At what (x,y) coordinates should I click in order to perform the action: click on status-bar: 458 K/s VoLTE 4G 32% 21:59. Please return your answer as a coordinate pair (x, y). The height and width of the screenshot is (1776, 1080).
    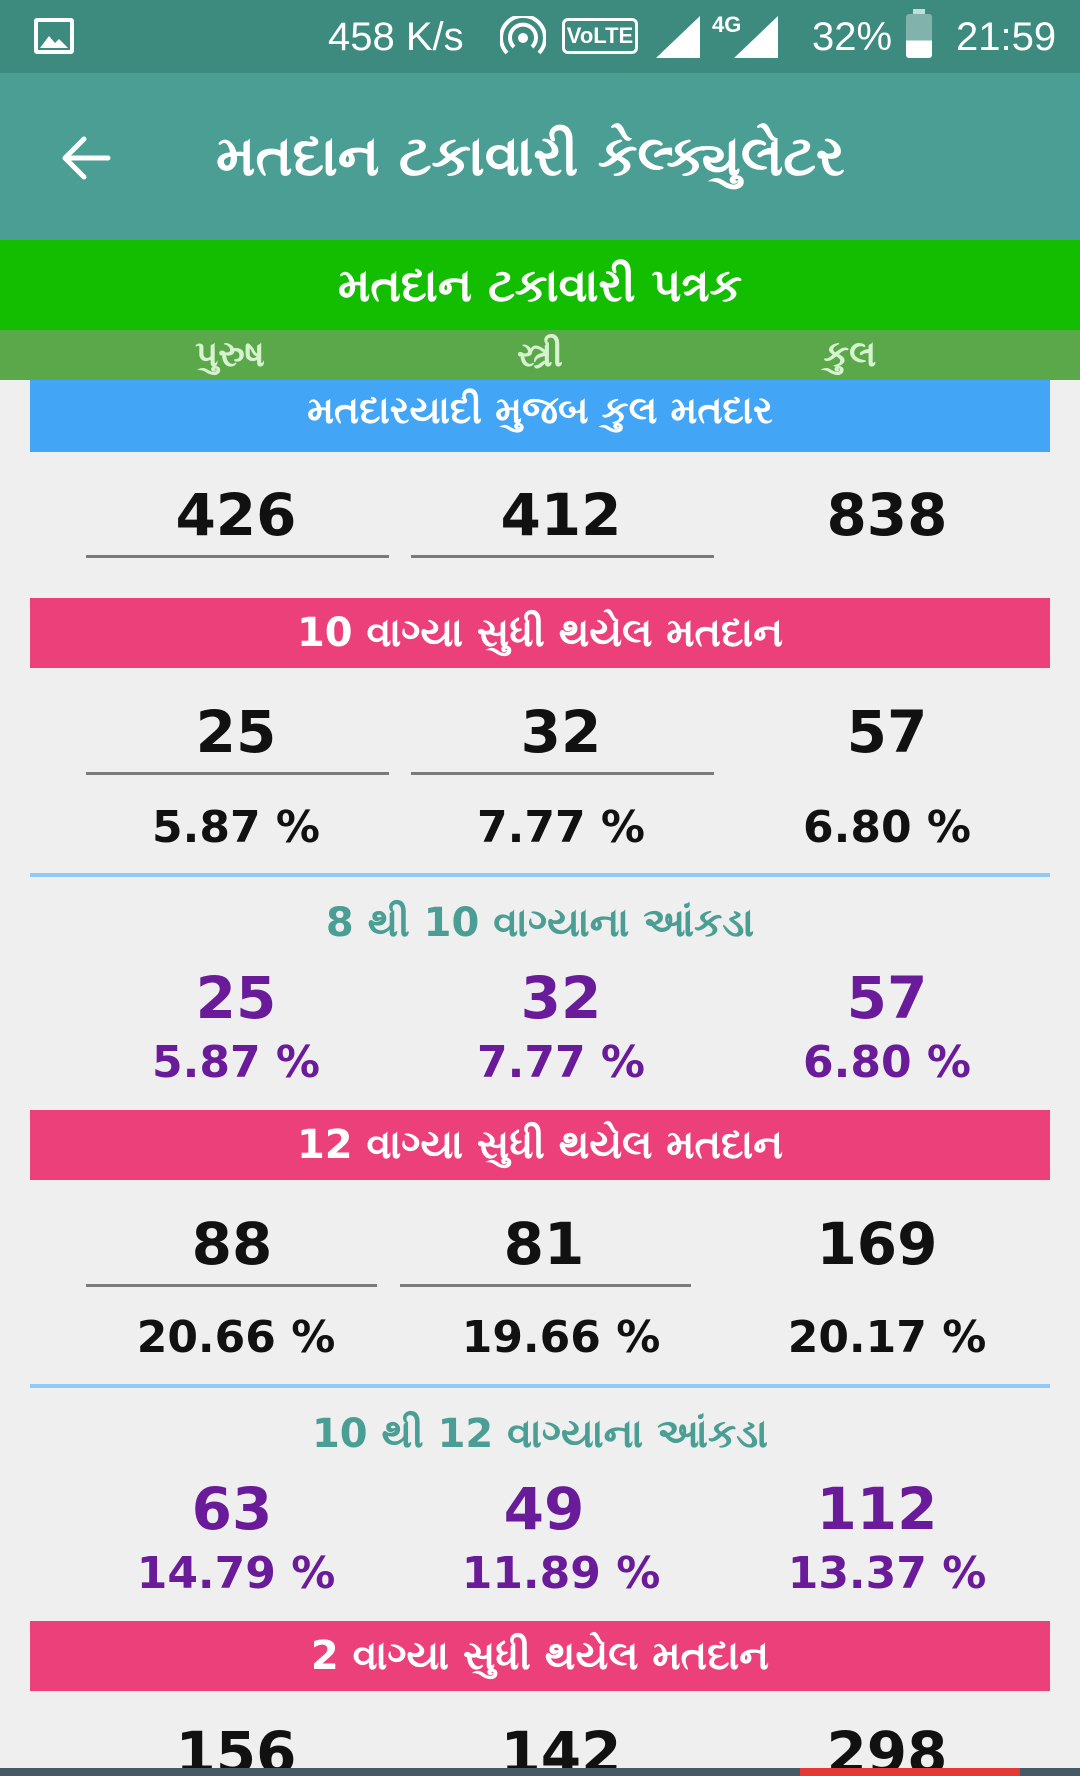
    Looking at the image, I should click on (540, 36).